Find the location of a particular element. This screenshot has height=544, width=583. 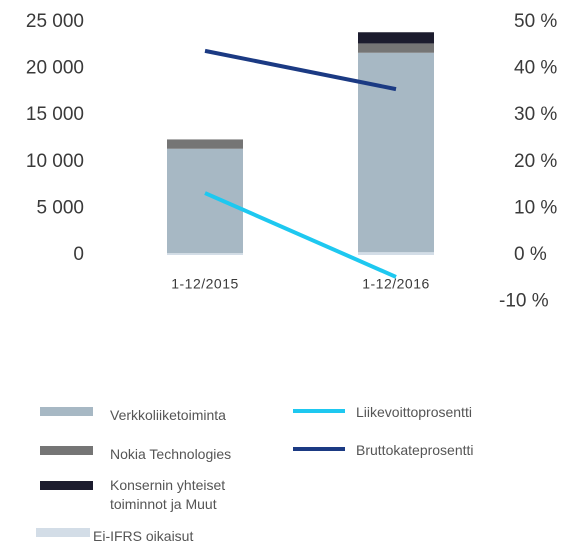

y2-tick-label: 20 % is located at coordinates (535, 161).